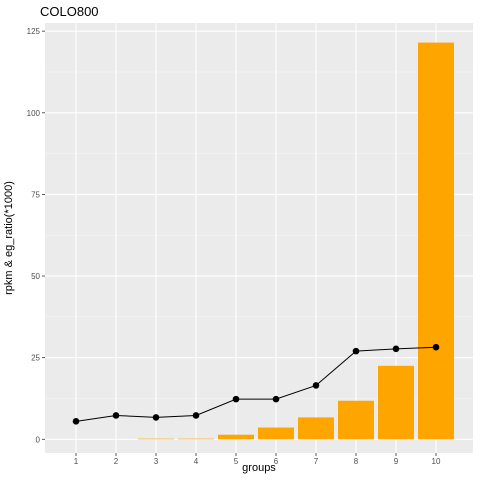 Image resolution: width=480 pixels, height=480 pixels. I want to click on x-tick-label: 10, so click(436, 461).